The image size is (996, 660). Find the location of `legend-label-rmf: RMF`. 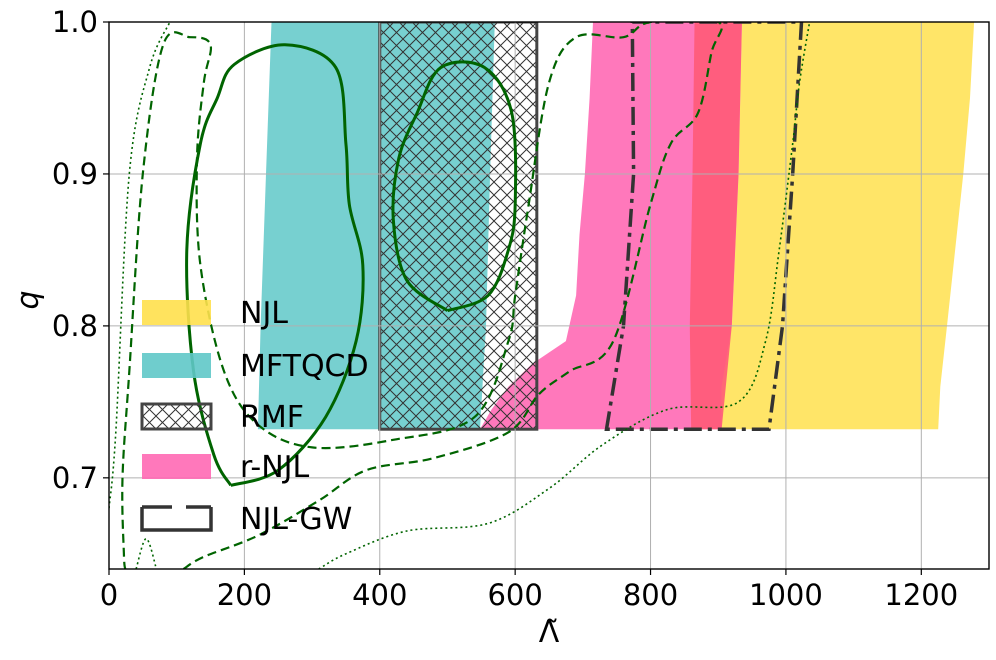

legend-label-rmf: RMF is located at coordinates (272, 417).